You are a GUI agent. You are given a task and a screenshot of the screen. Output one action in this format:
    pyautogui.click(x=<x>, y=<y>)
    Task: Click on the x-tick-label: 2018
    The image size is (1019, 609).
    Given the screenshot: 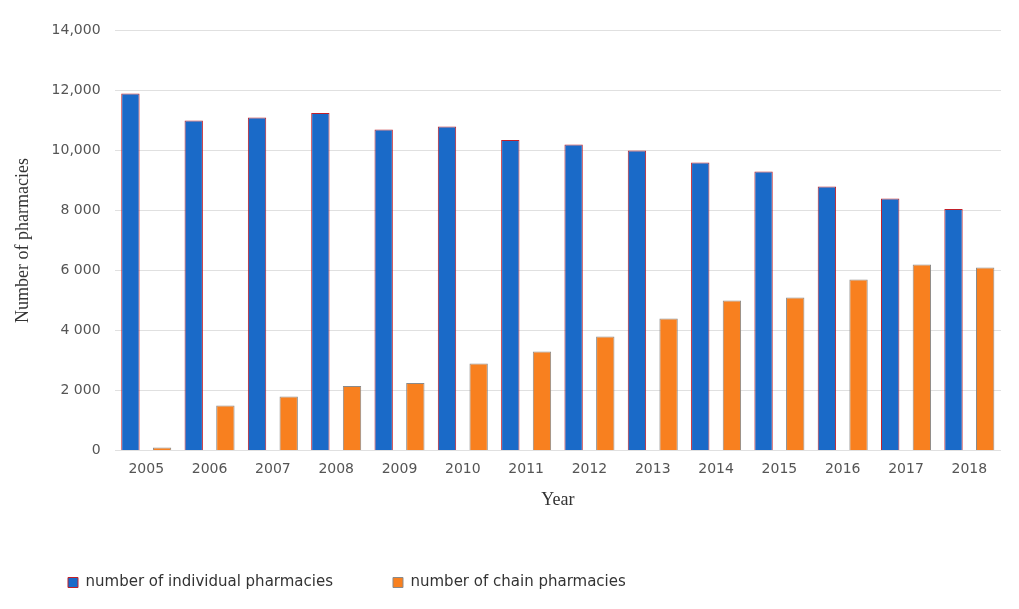 What is the action you would take?
    pyautogui.click(x=969, y=467)
    